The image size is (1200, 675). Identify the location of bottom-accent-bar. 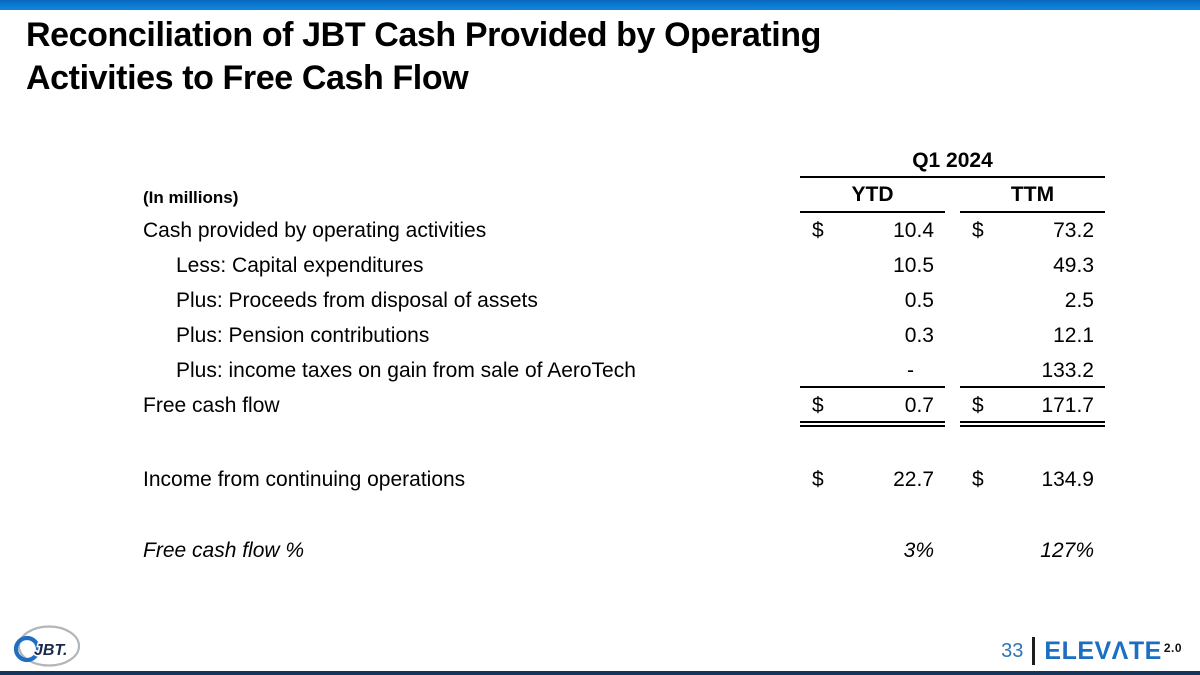
(600, 673).